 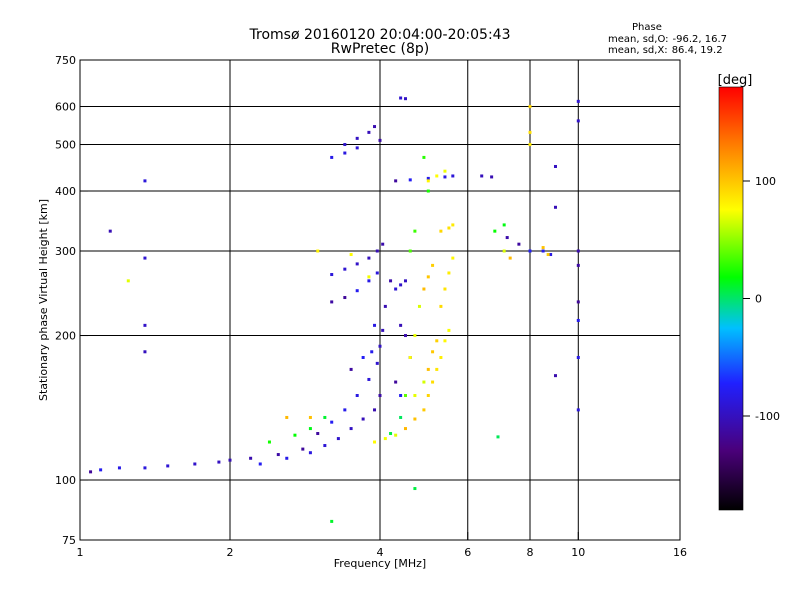 I want to click on colorbar-tick-label: 100, so click(x=765, y=181).